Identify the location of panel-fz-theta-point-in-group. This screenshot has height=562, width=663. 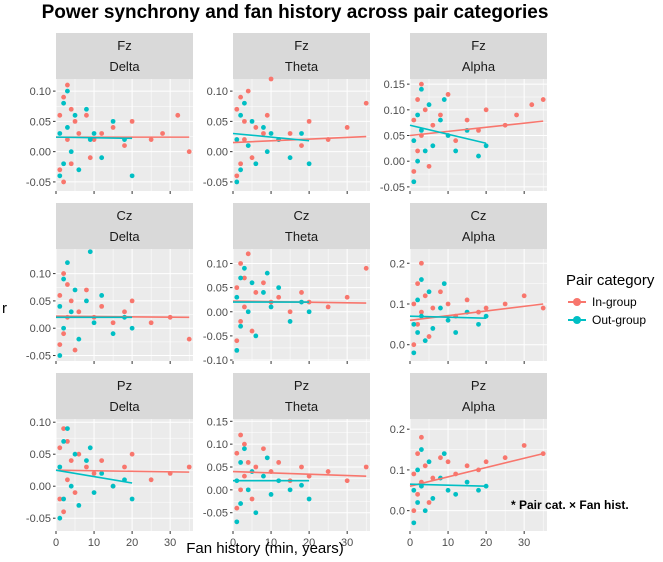
(237, 176).